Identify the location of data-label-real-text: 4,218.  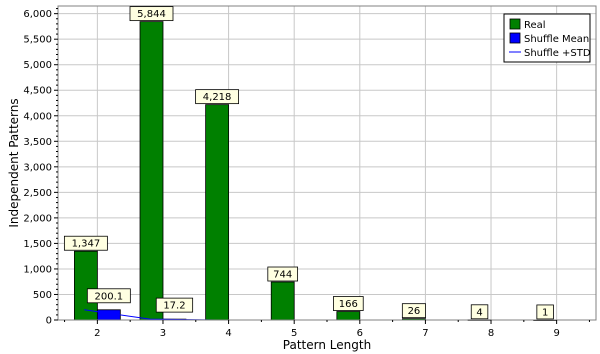
(217, 97).